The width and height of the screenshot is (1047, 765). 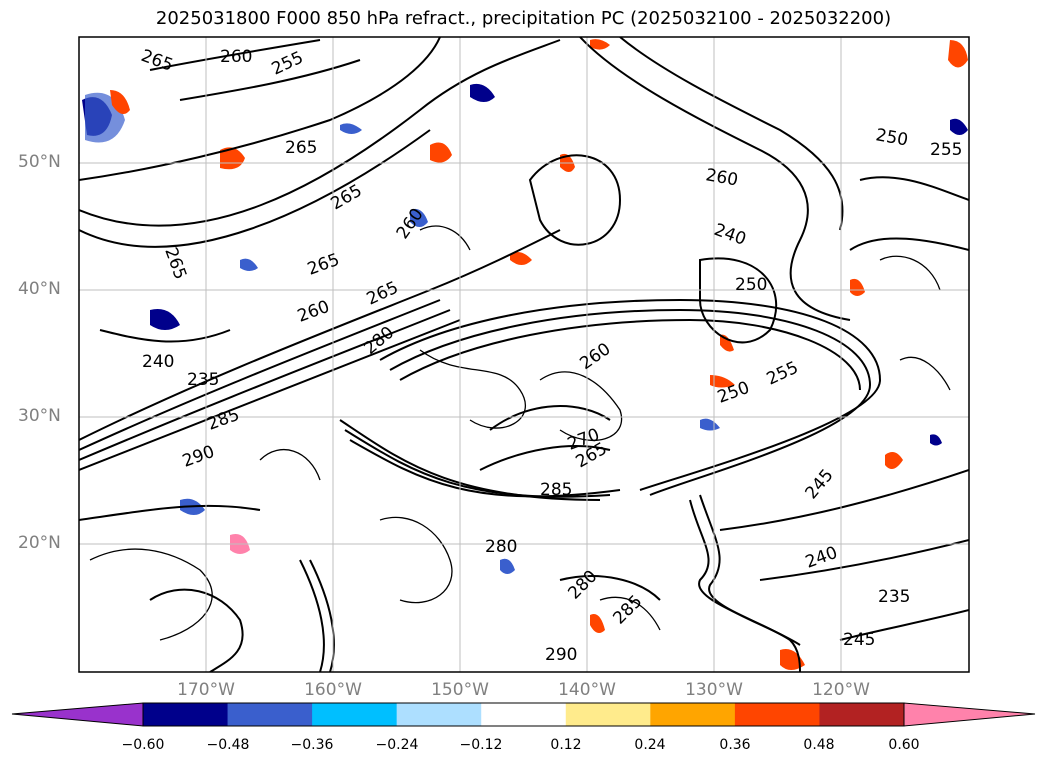 I want to click on colorbar-tick: 0.60, so click(x=904, y=745).